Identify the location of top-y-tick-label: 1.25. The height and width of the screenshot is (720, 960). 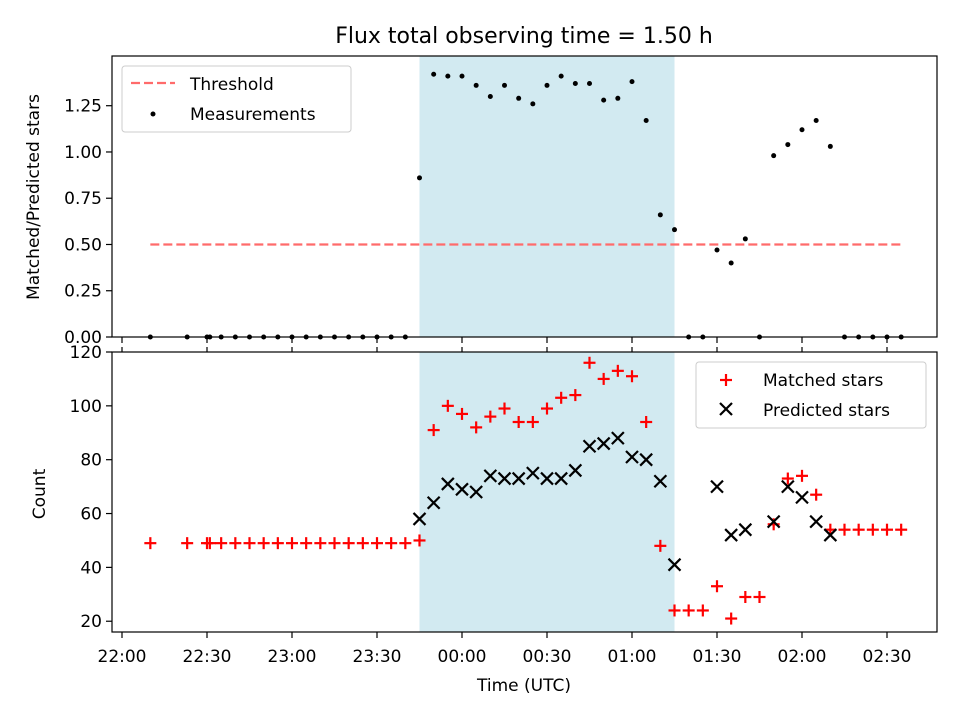
(83, 107).